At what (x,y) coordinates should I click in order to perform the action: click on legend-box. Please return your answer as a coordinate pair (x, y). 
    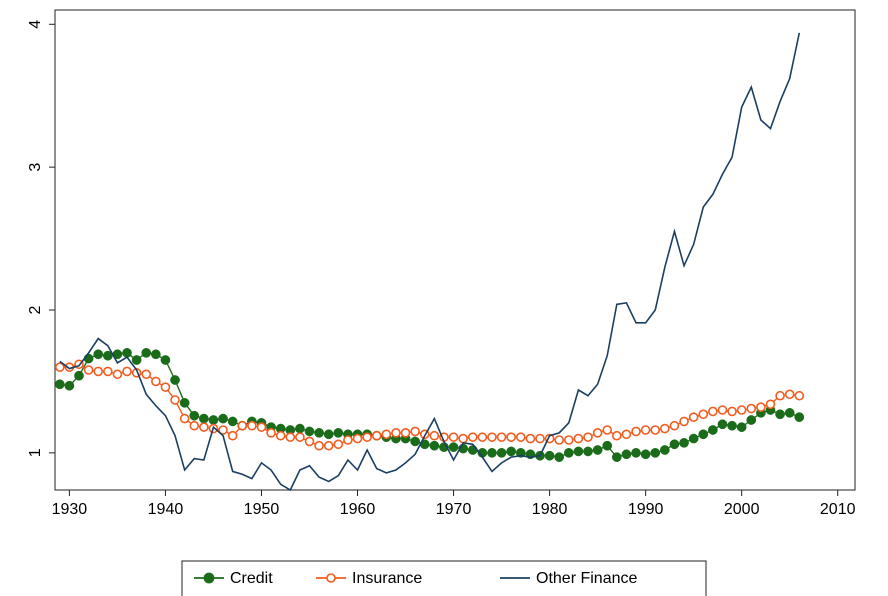
    Looking at the image, I should click on (444, 578).